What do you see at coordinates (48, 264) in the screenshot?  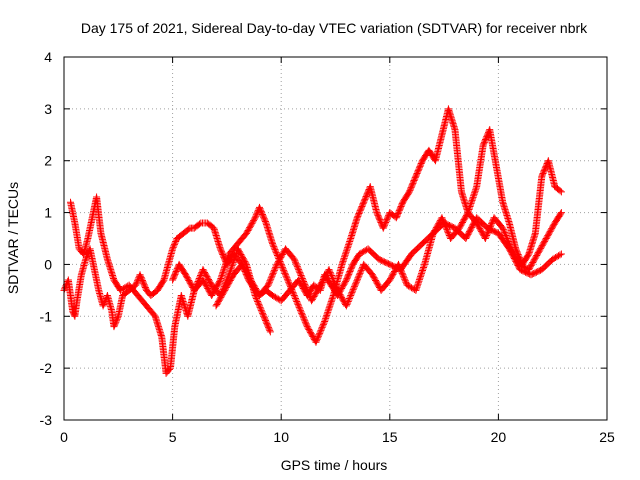 I see `y-tick-label: 0` at bounding box center [48, 264].